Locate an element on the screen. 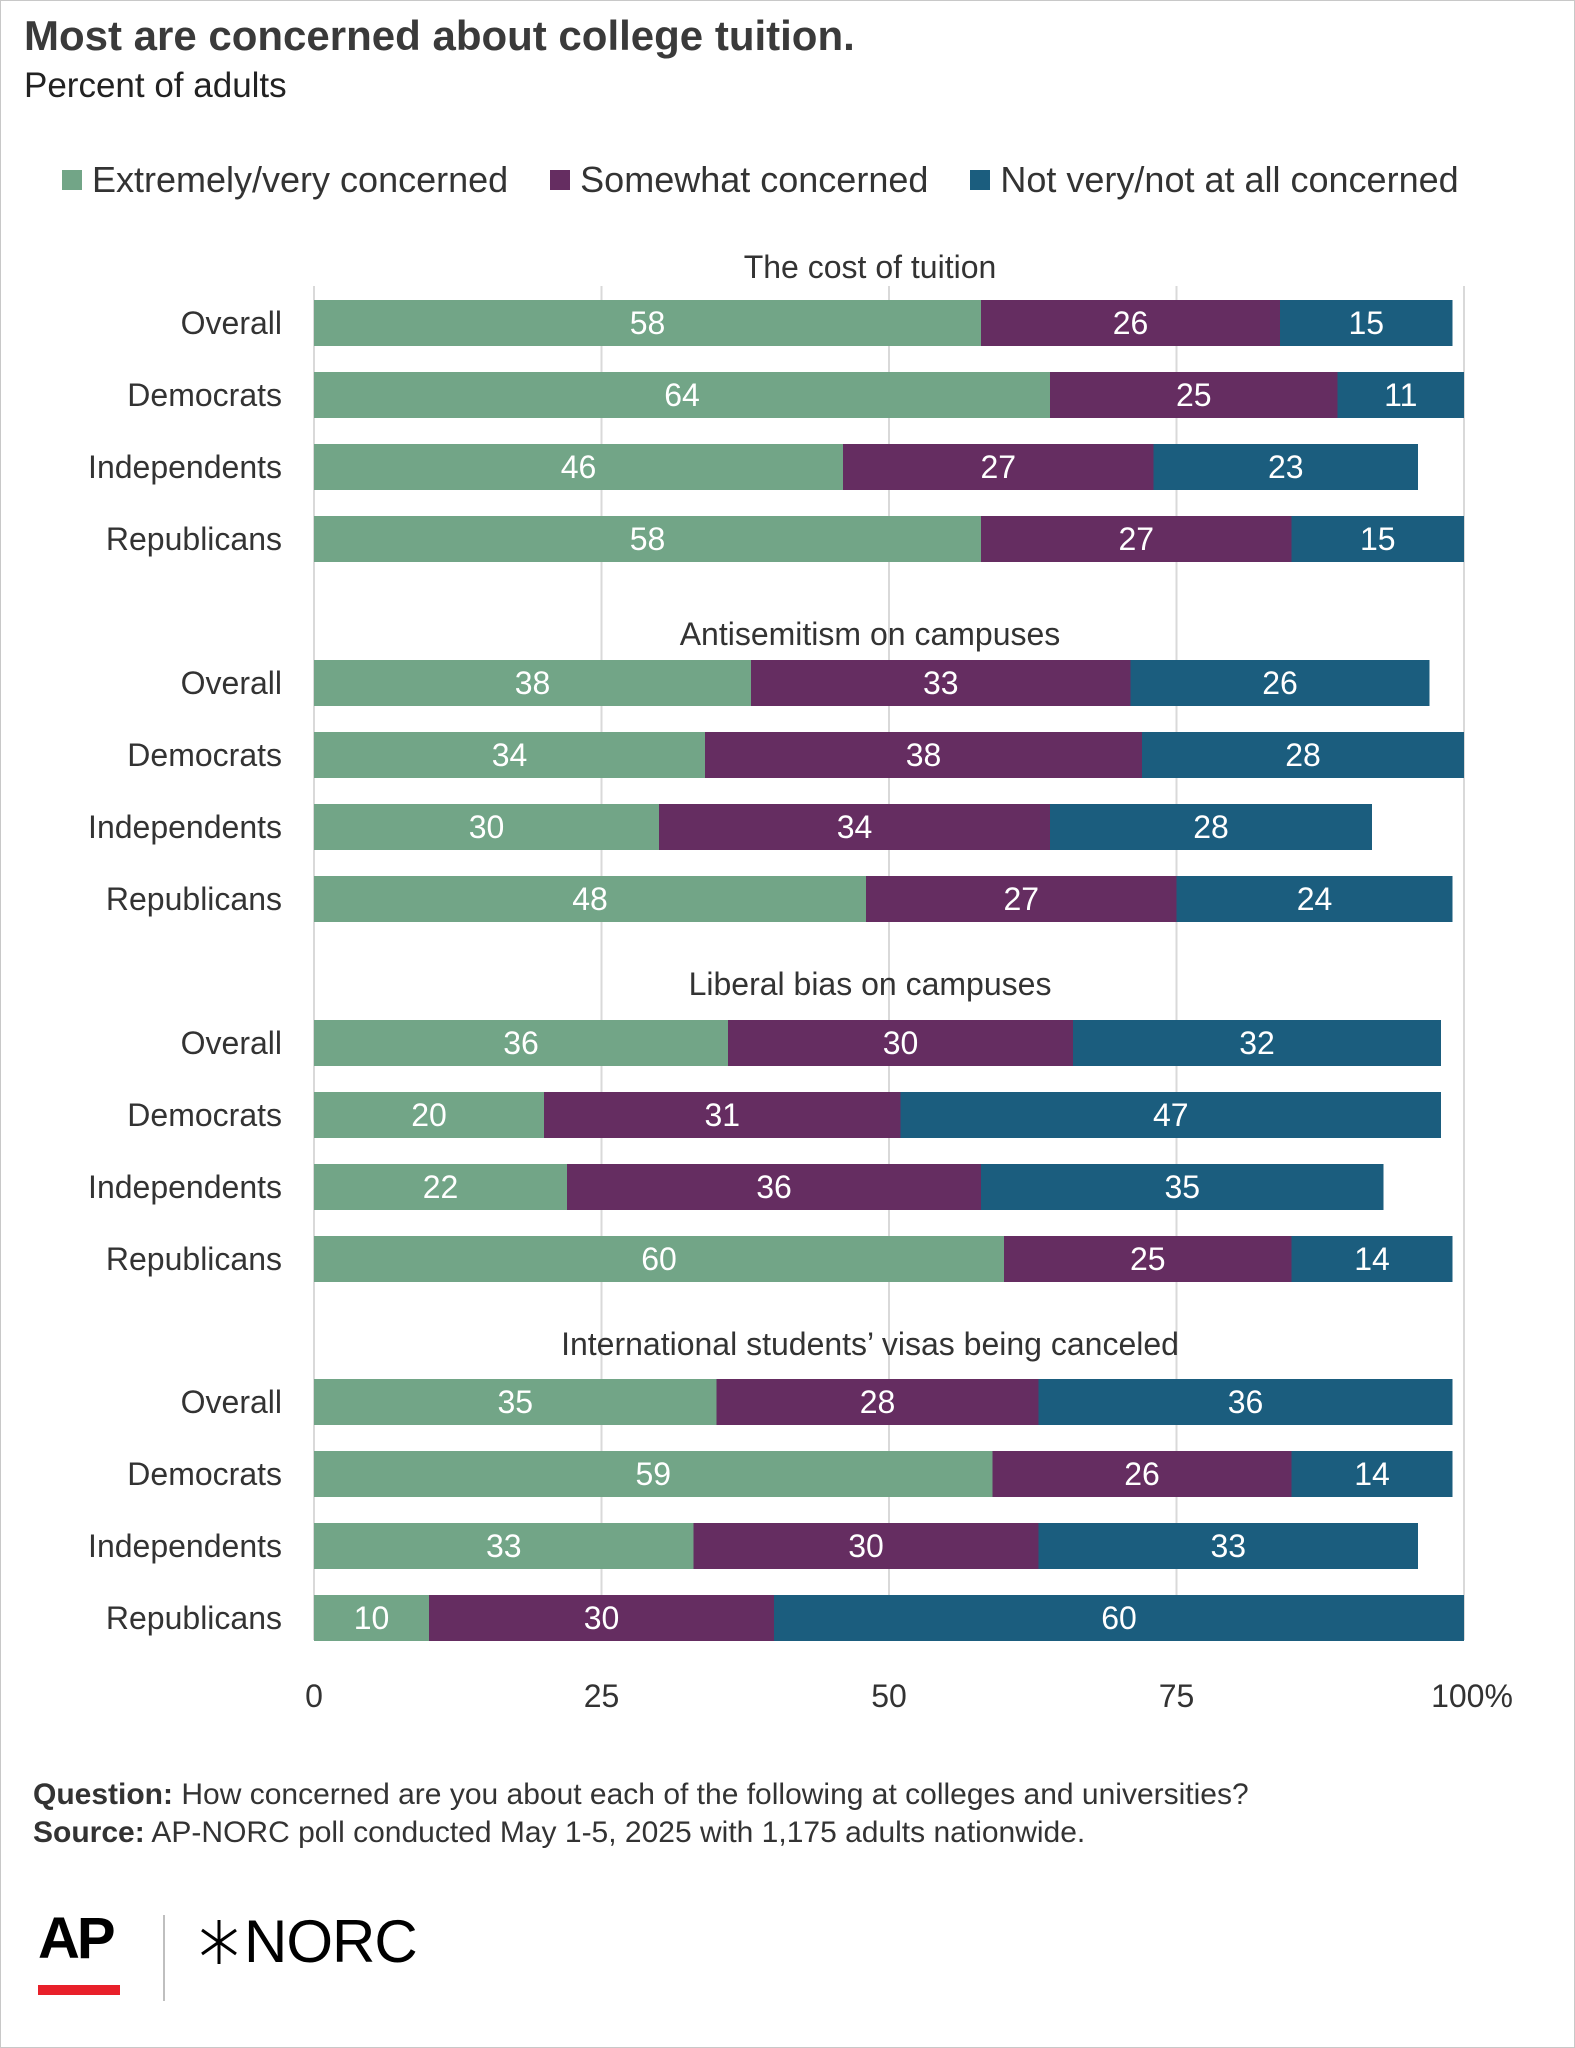  data-label: 64 is located at coordinates (682, 395).